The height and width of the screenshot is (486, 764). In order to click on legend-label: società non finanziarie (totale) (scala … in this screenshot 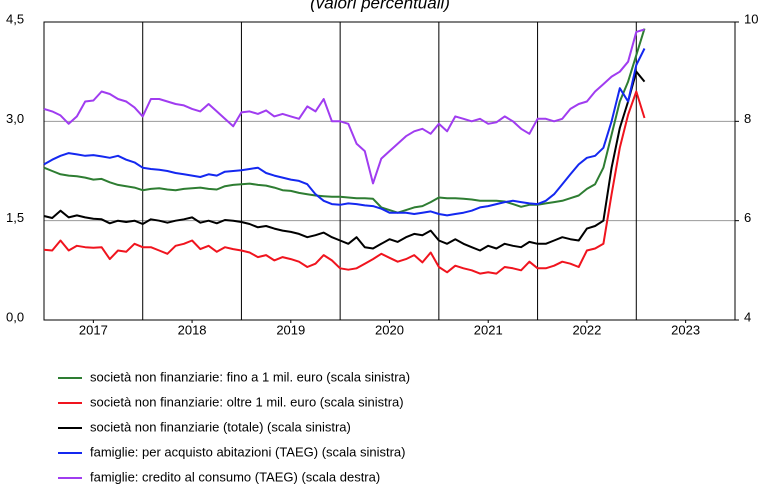, I will do `click(220, 426)`.